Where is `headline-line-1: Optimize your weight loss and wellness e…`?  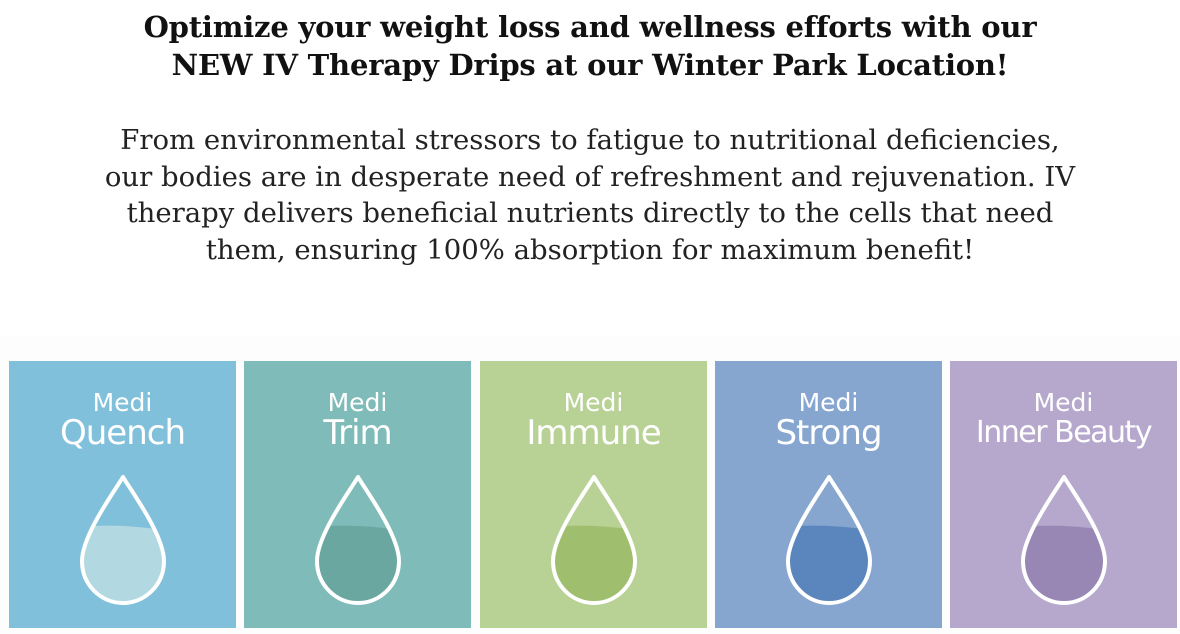 headline-line-1: Optimize your weight loss and wellness e… is located at coordinates (590, 27).